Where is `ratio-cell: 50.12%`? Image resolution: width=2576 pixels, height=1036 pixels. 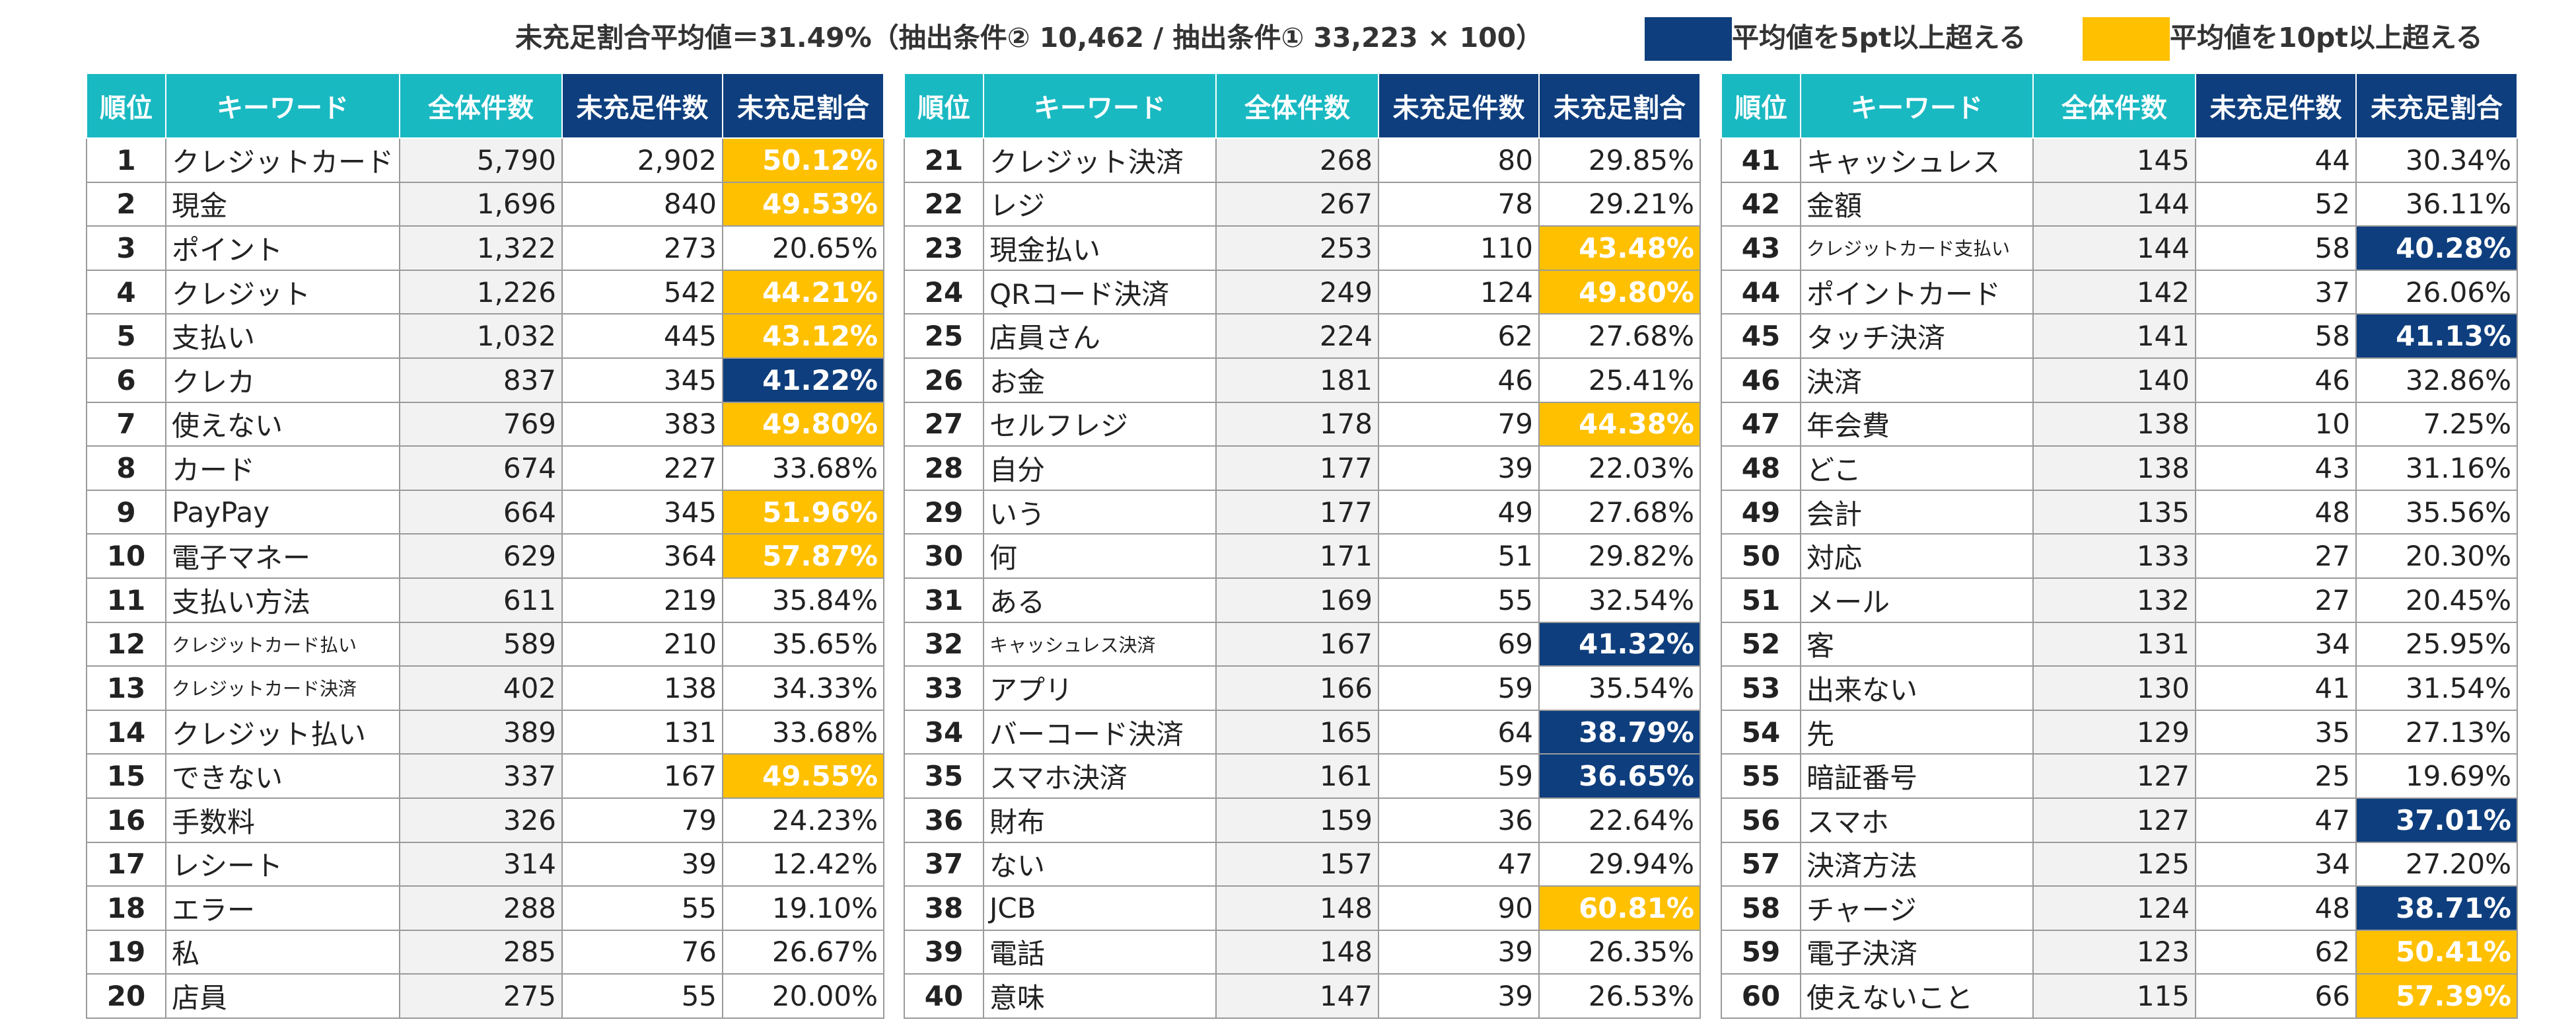 ratio-cell: 50.12% is located at coordinates (803, 160).